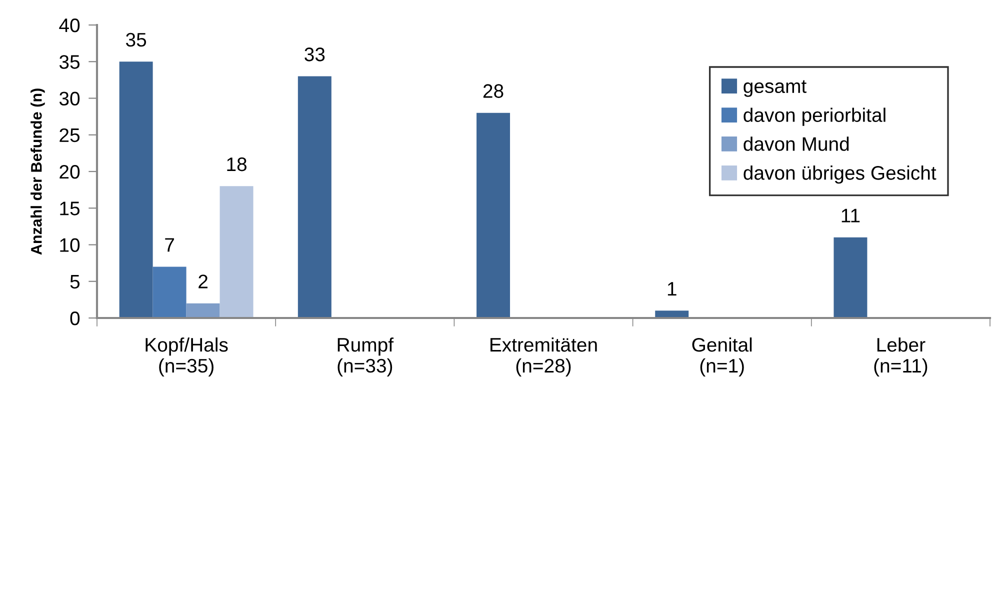  What do you see at coordinates (203, 281) in the screenshot?
I see `data-label: 2` at bounding box center [203, 281].